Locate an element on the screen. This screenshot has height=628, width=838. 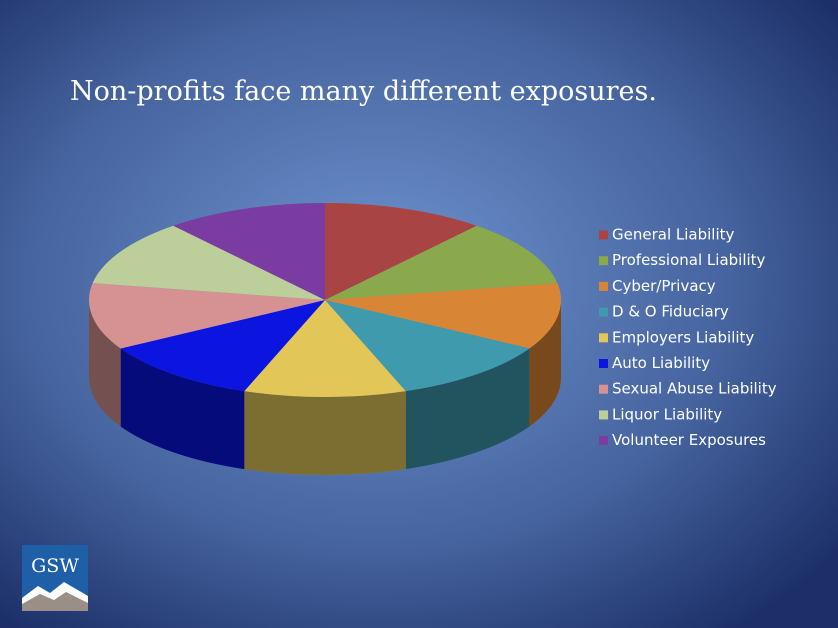
logo-text: GSW is located at coordinates (55, 566).